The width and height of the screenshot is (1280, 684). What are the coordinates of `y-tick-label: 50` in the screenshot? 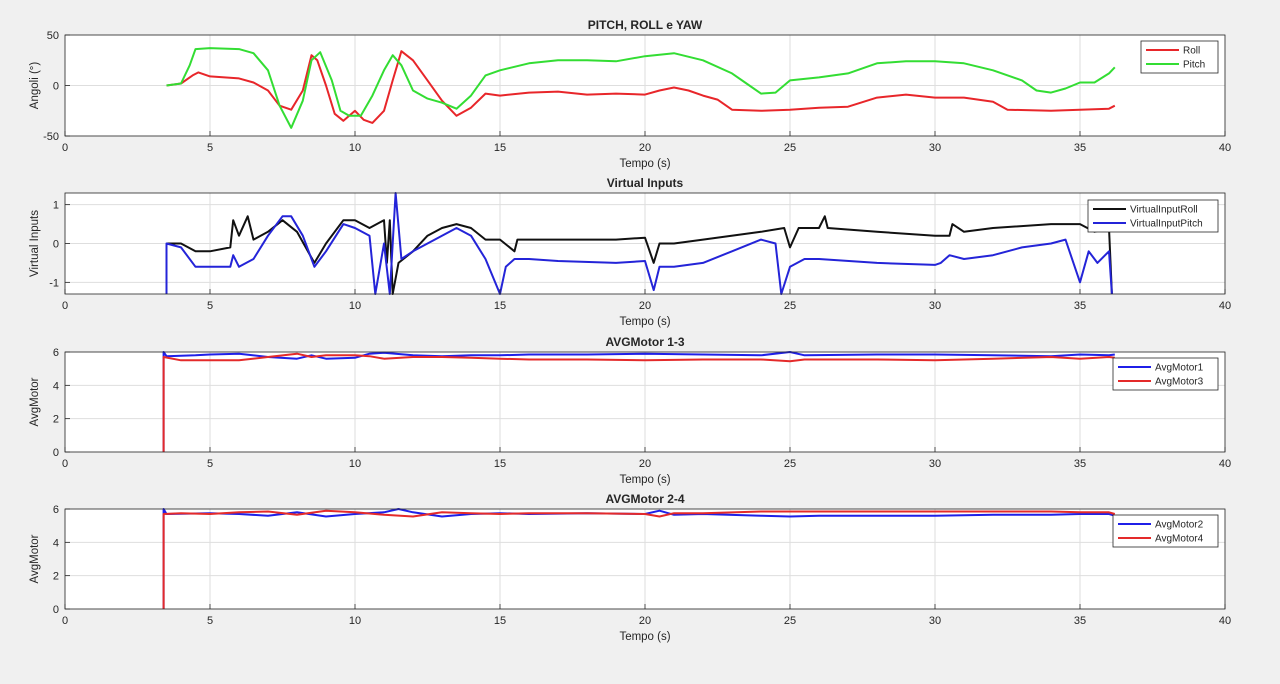 It's located at (53, 36).